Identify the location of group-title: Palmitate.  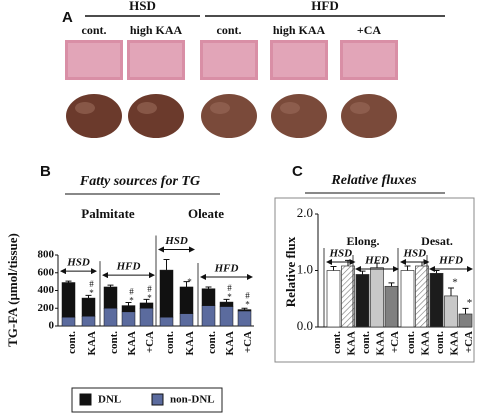
(108, 213).